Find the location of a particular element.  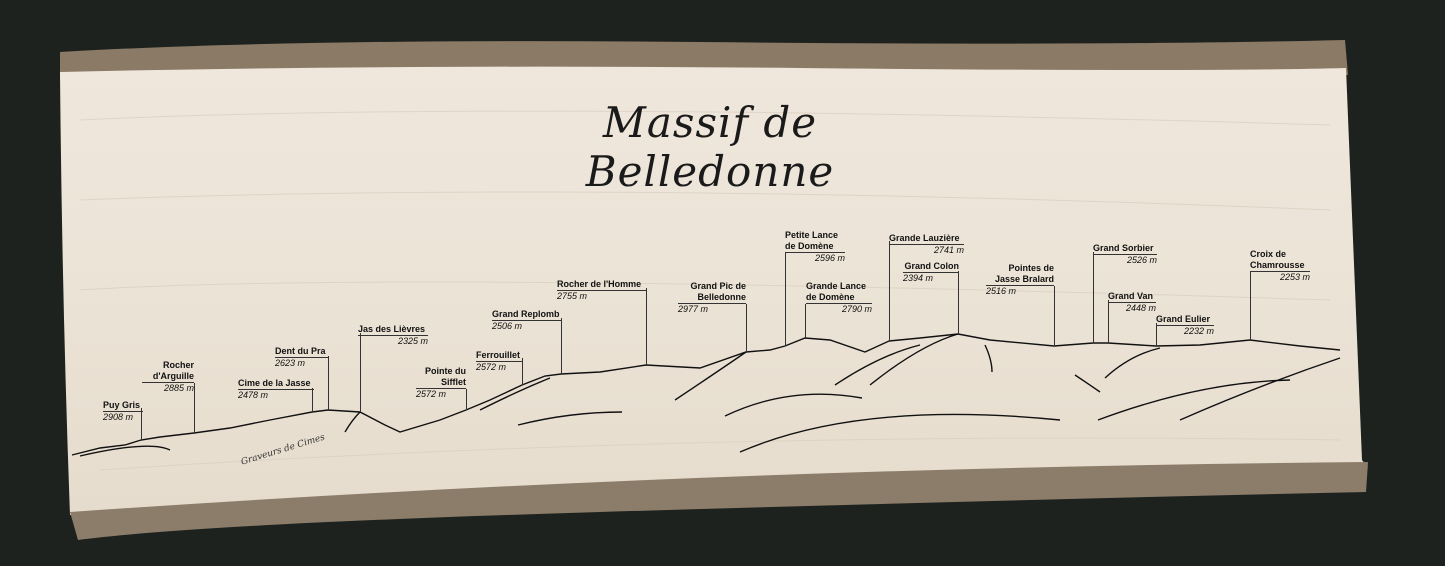

peak-label: Puy Gris 2908 m is located at coordinates (123, 411).